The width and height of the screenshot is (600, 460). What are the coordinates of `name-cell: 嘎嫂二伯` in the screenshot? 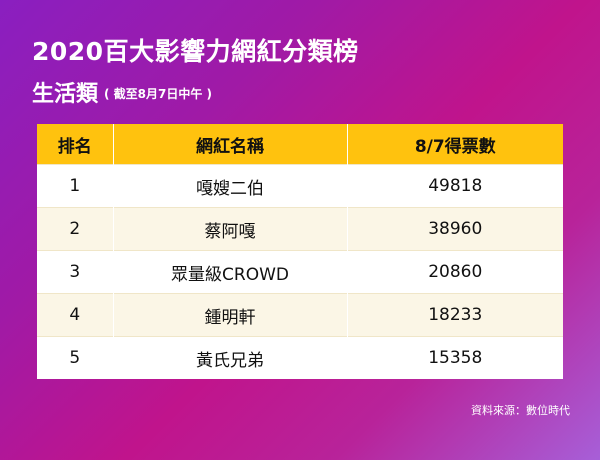 It's located at (230, 186).